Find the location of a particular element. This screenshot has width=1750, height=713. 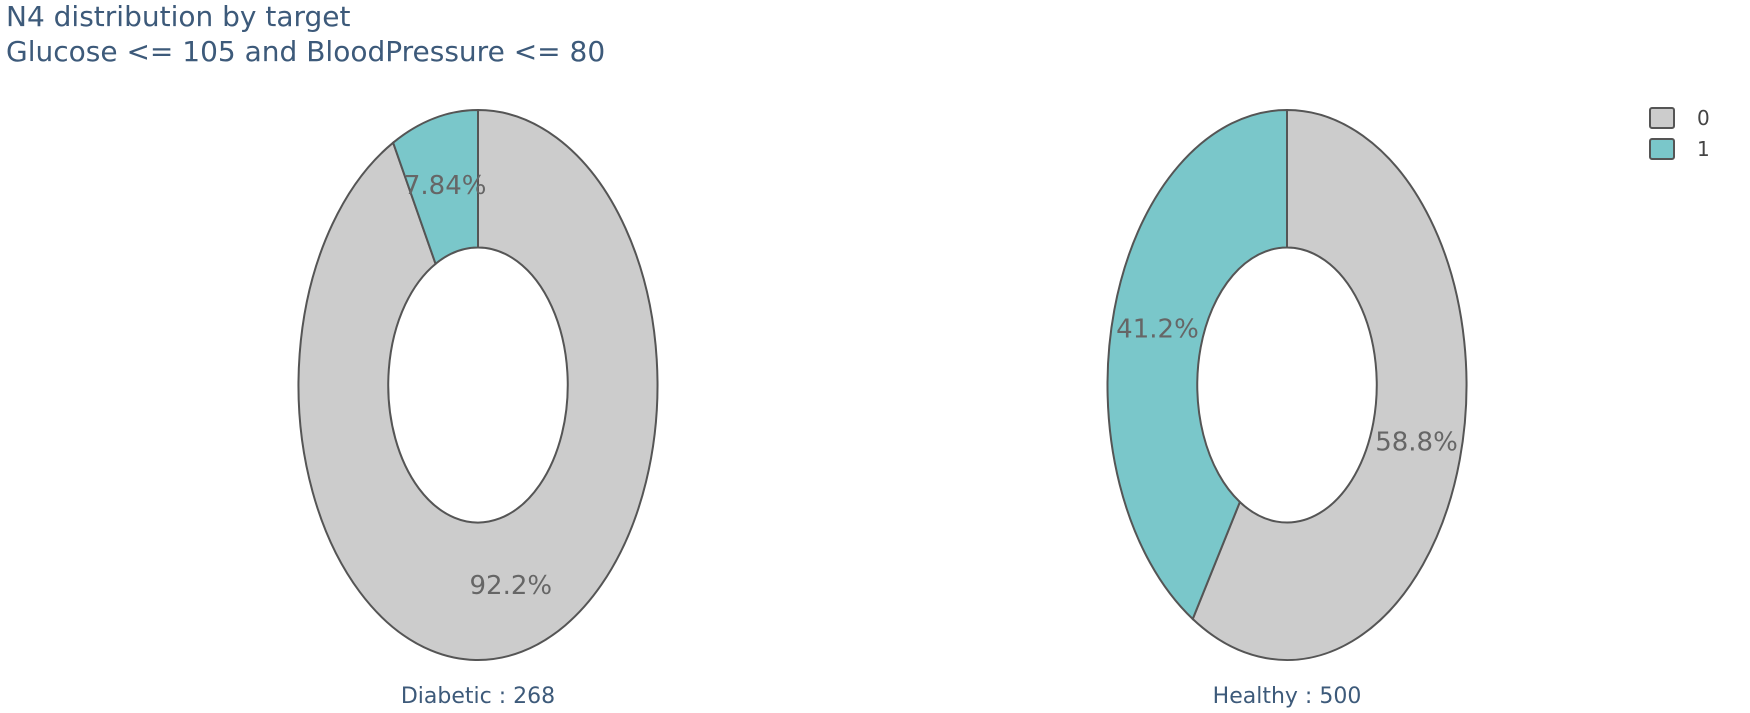

legend-label-0: 0 is located at coordinates (1703, 118).